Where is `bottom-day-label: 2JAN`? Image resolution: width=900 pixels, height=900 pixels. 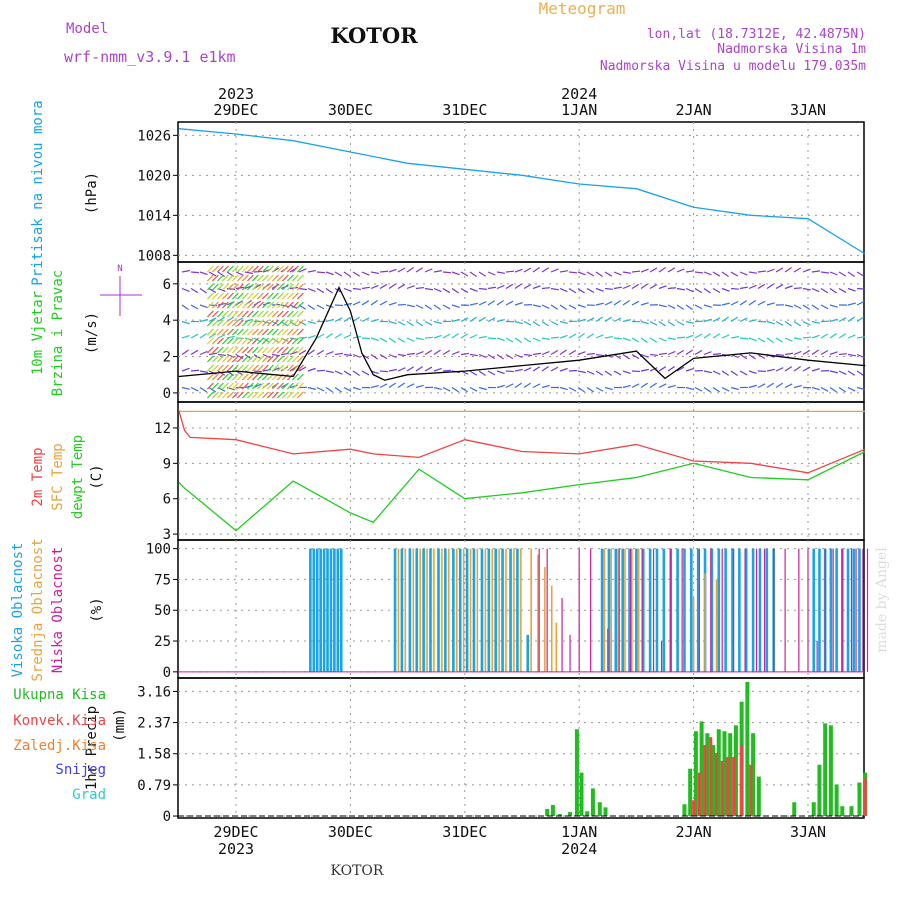
bottom-day-label: 2JAN is located at coordinates (694, 832).